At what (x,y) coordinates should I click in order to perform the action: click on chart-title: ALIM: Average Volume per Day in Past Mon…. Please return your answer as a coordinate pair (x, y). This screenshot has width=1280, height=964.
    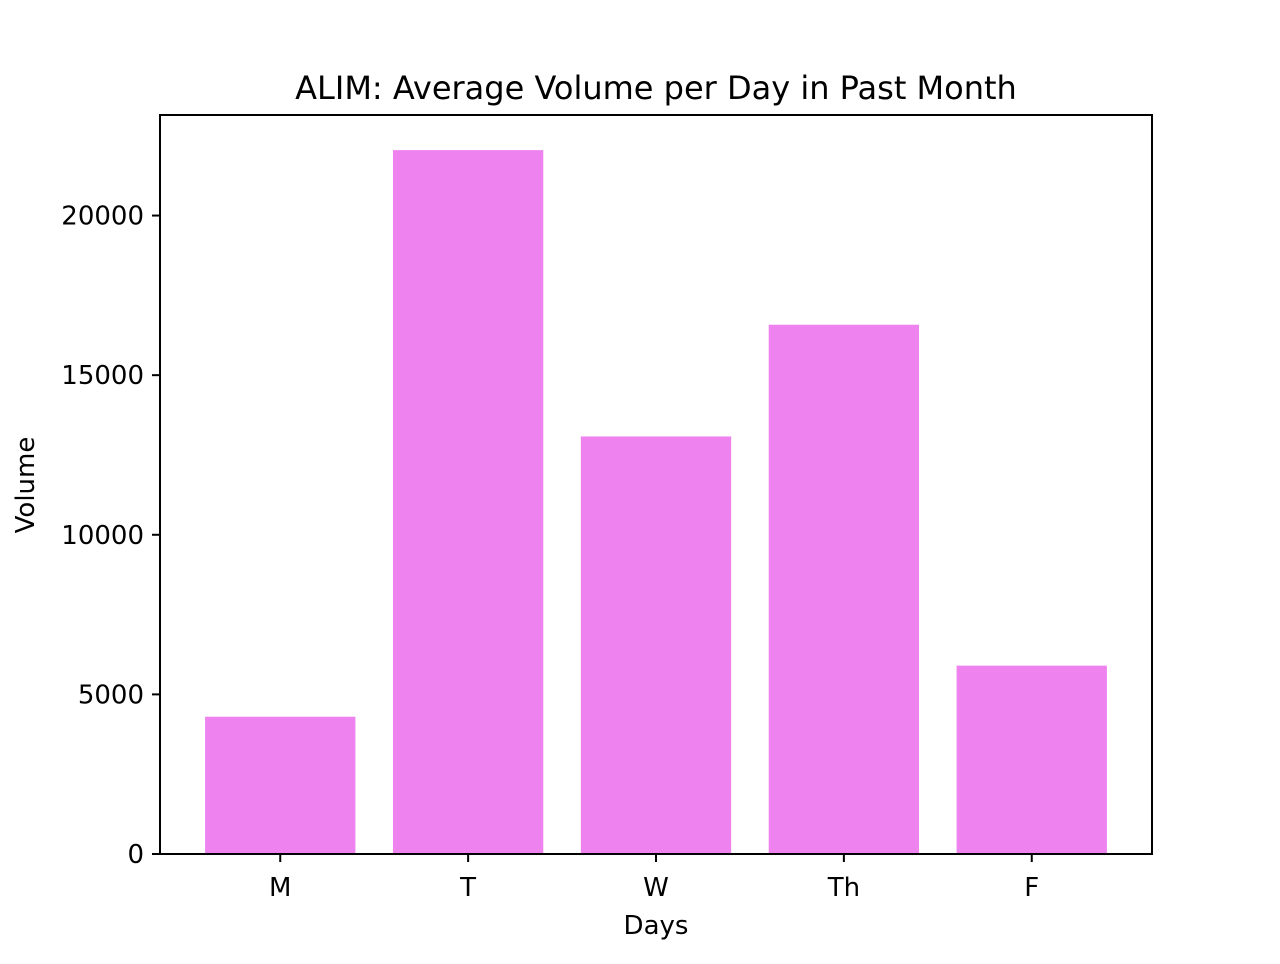
    Looking at the image, I should click on (656, 88).